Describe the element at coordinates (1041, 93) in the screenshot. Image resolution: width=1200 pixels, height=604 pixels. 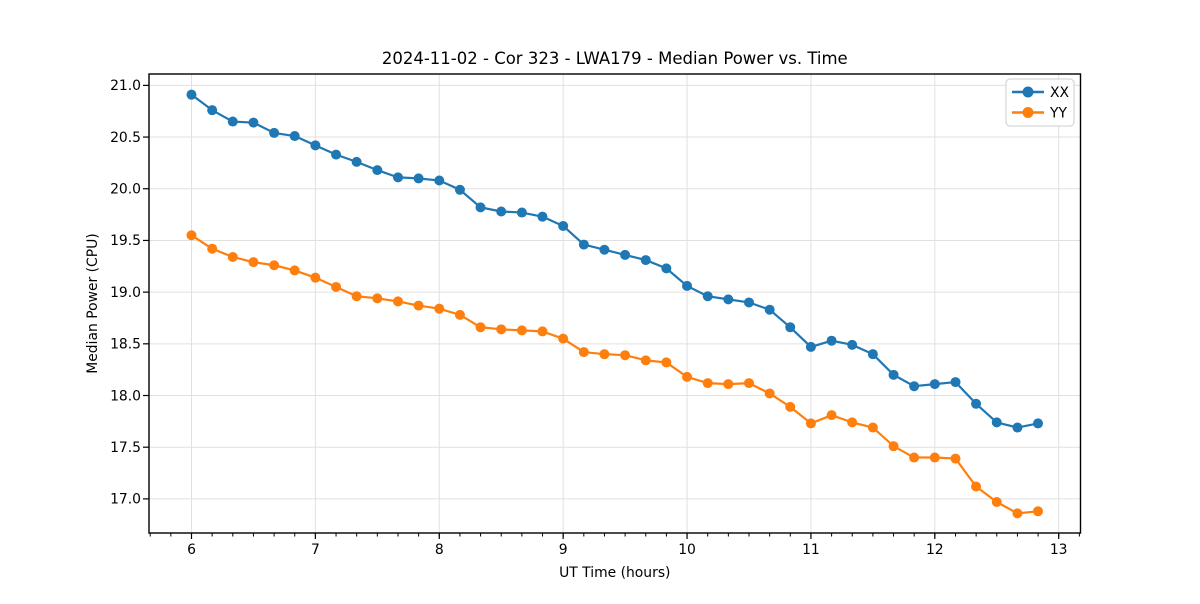
I see `legend-item-xx: XX` at that location.